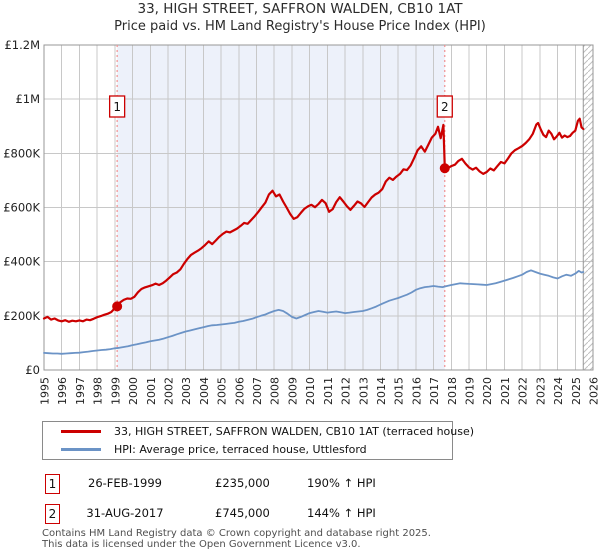 This screenshot has height=560, width=600. Describe the element at coordinates (381, 391) in the screenshot. I see `x-tick-label: 2014` at that location.